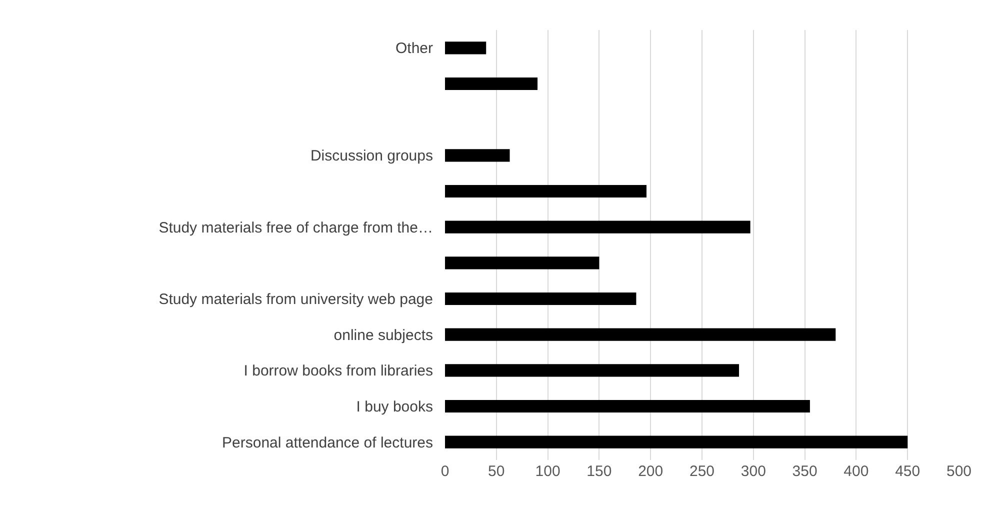 Image resolution: width=984 pixels, height=510 pixels. What do you see at coordinates (959, 471) in the screenshot?
I see `x-tick-label: 500` at bounding box center [959, 471].